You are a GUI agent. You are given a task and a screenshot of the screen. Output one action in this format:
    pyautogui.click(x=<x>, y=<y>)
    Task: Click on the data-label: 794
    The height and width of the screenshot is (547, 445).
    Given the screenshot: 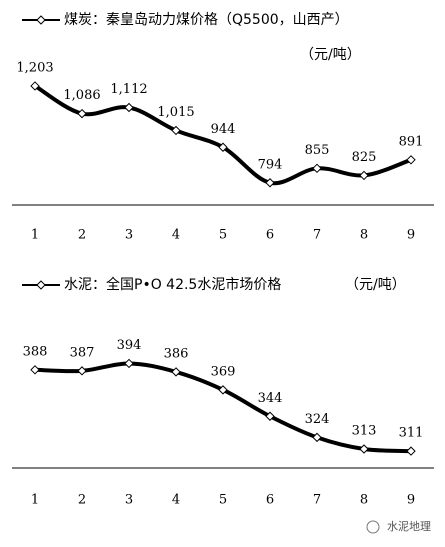 What is the action you would take?
    pyautogui.click(x=270, y=164)
    